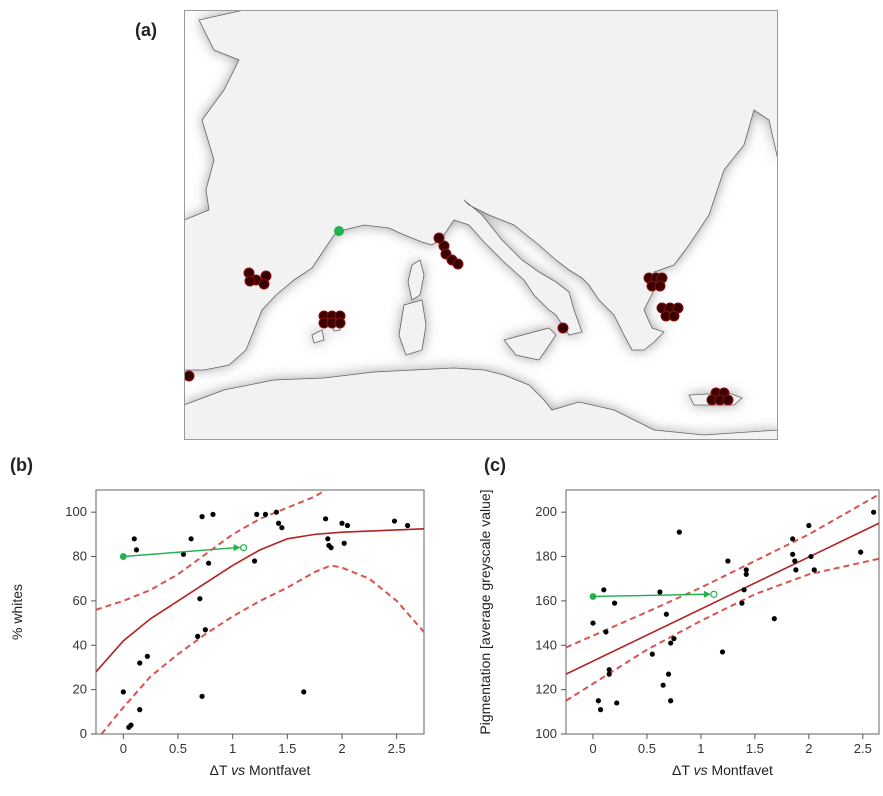 Image resolution: width=883 pixels, height=796 pixels. Describe the element at coordinates (649, 595) in the screenshot. I see `reference-shift-arrow-c` at that location.